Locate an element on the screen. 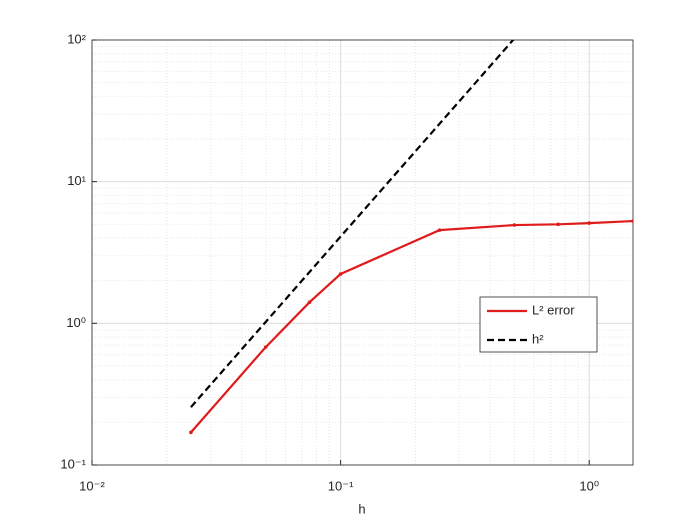 Image resolution: width=700 pixels, height=525 pixels. y-tick-label: 10² is located at coordinates (76, 38).